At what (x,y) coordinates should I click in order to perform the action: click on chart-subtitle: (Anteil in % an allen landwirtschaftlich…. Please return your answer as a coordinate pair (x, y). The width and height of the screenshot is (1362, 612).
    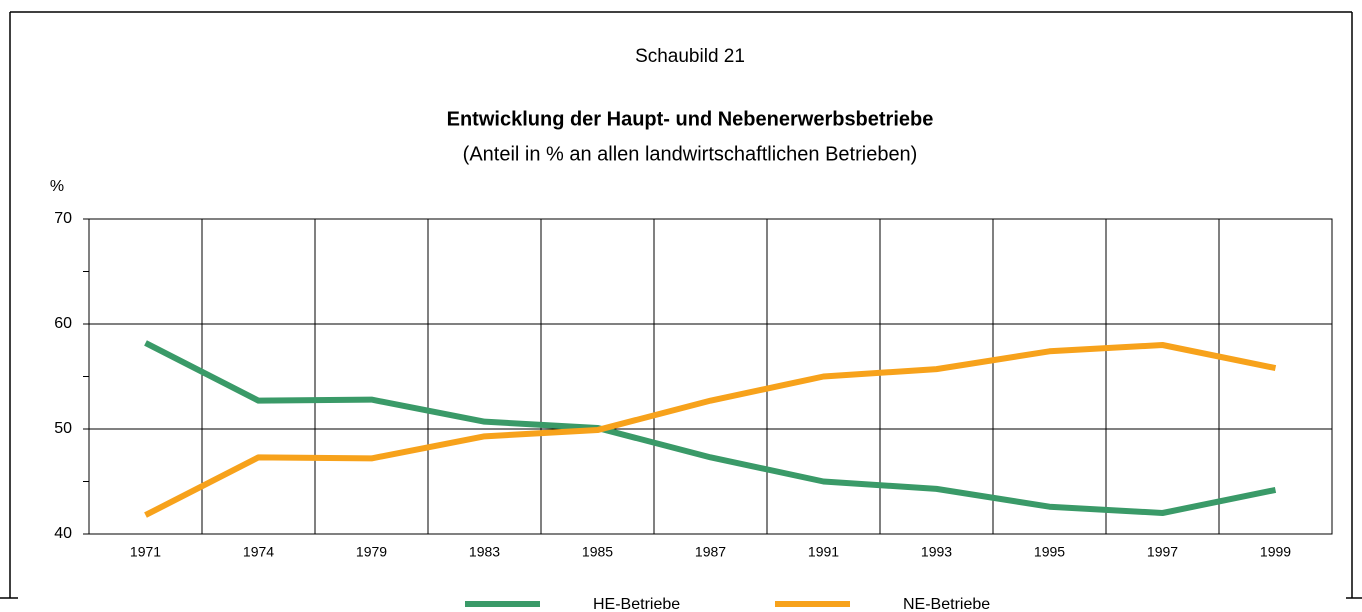
    Looking at the image, I should click on (690, 154).